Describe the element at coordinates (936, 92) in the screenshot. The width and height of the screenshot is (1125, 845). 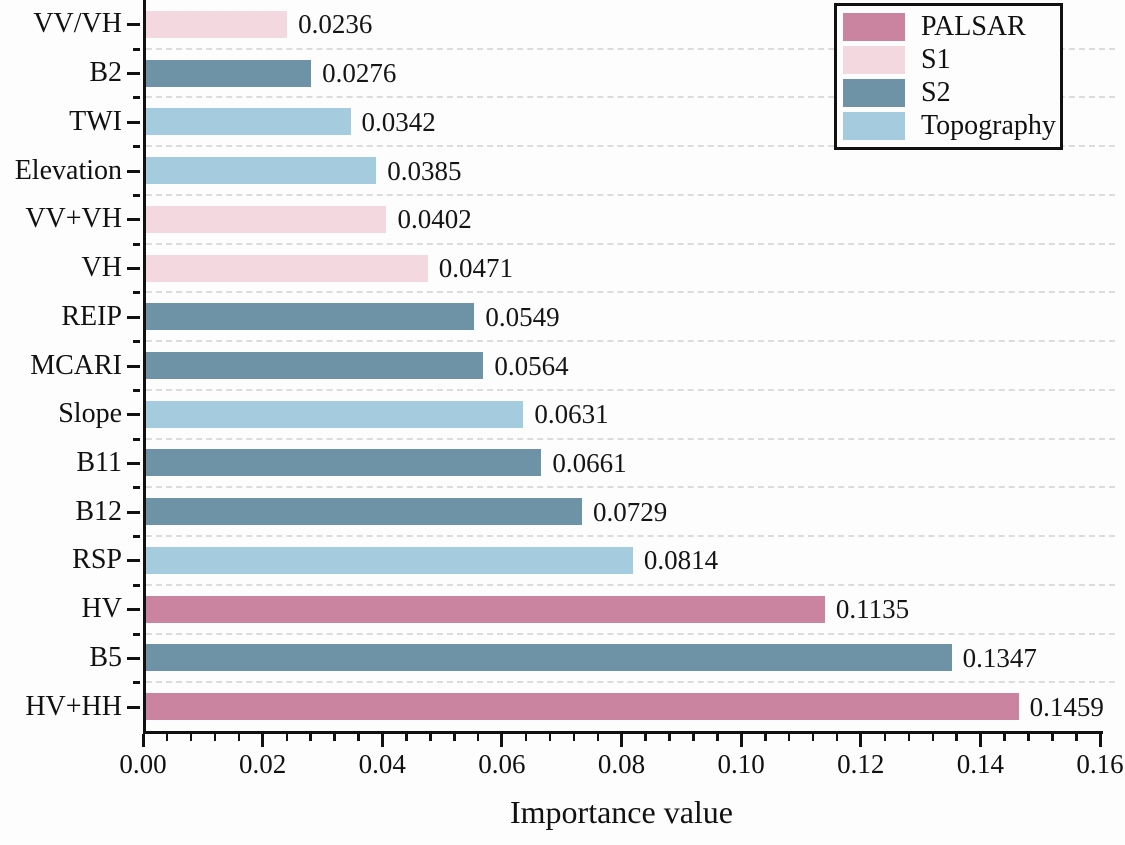
I see `legend-label: S2` at that location.